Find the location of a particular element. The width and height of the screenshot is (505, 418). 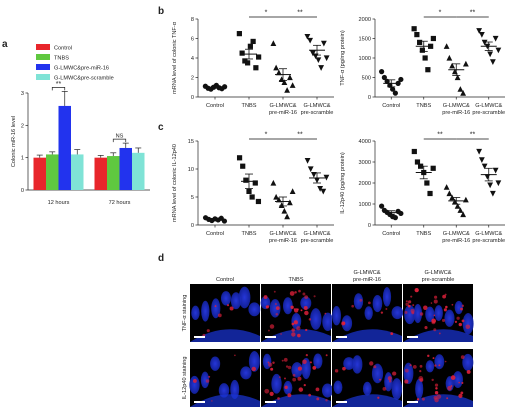

column-label-line: pre-scramble is located at coordinates (438, 280).